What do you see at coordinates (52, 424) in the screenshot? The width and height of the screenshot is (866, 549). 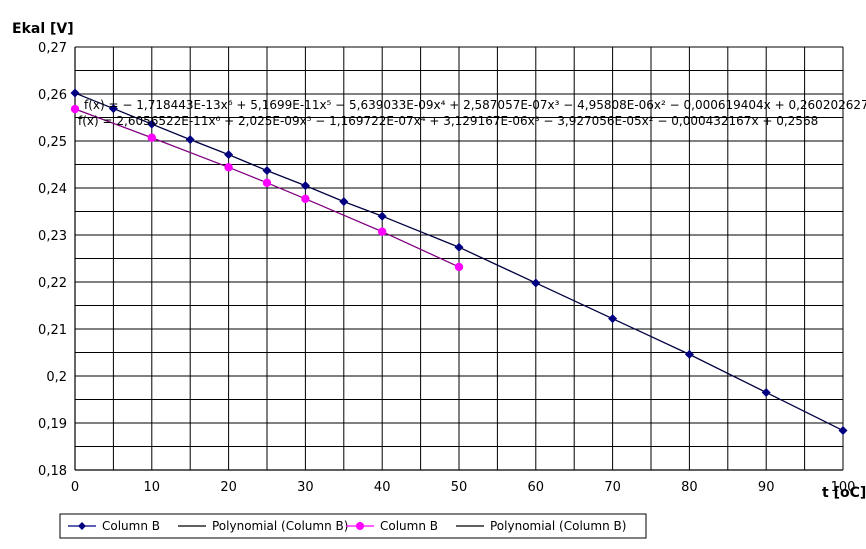 I see `y-tick-label: 0,19` at bounding box center [52, 424].